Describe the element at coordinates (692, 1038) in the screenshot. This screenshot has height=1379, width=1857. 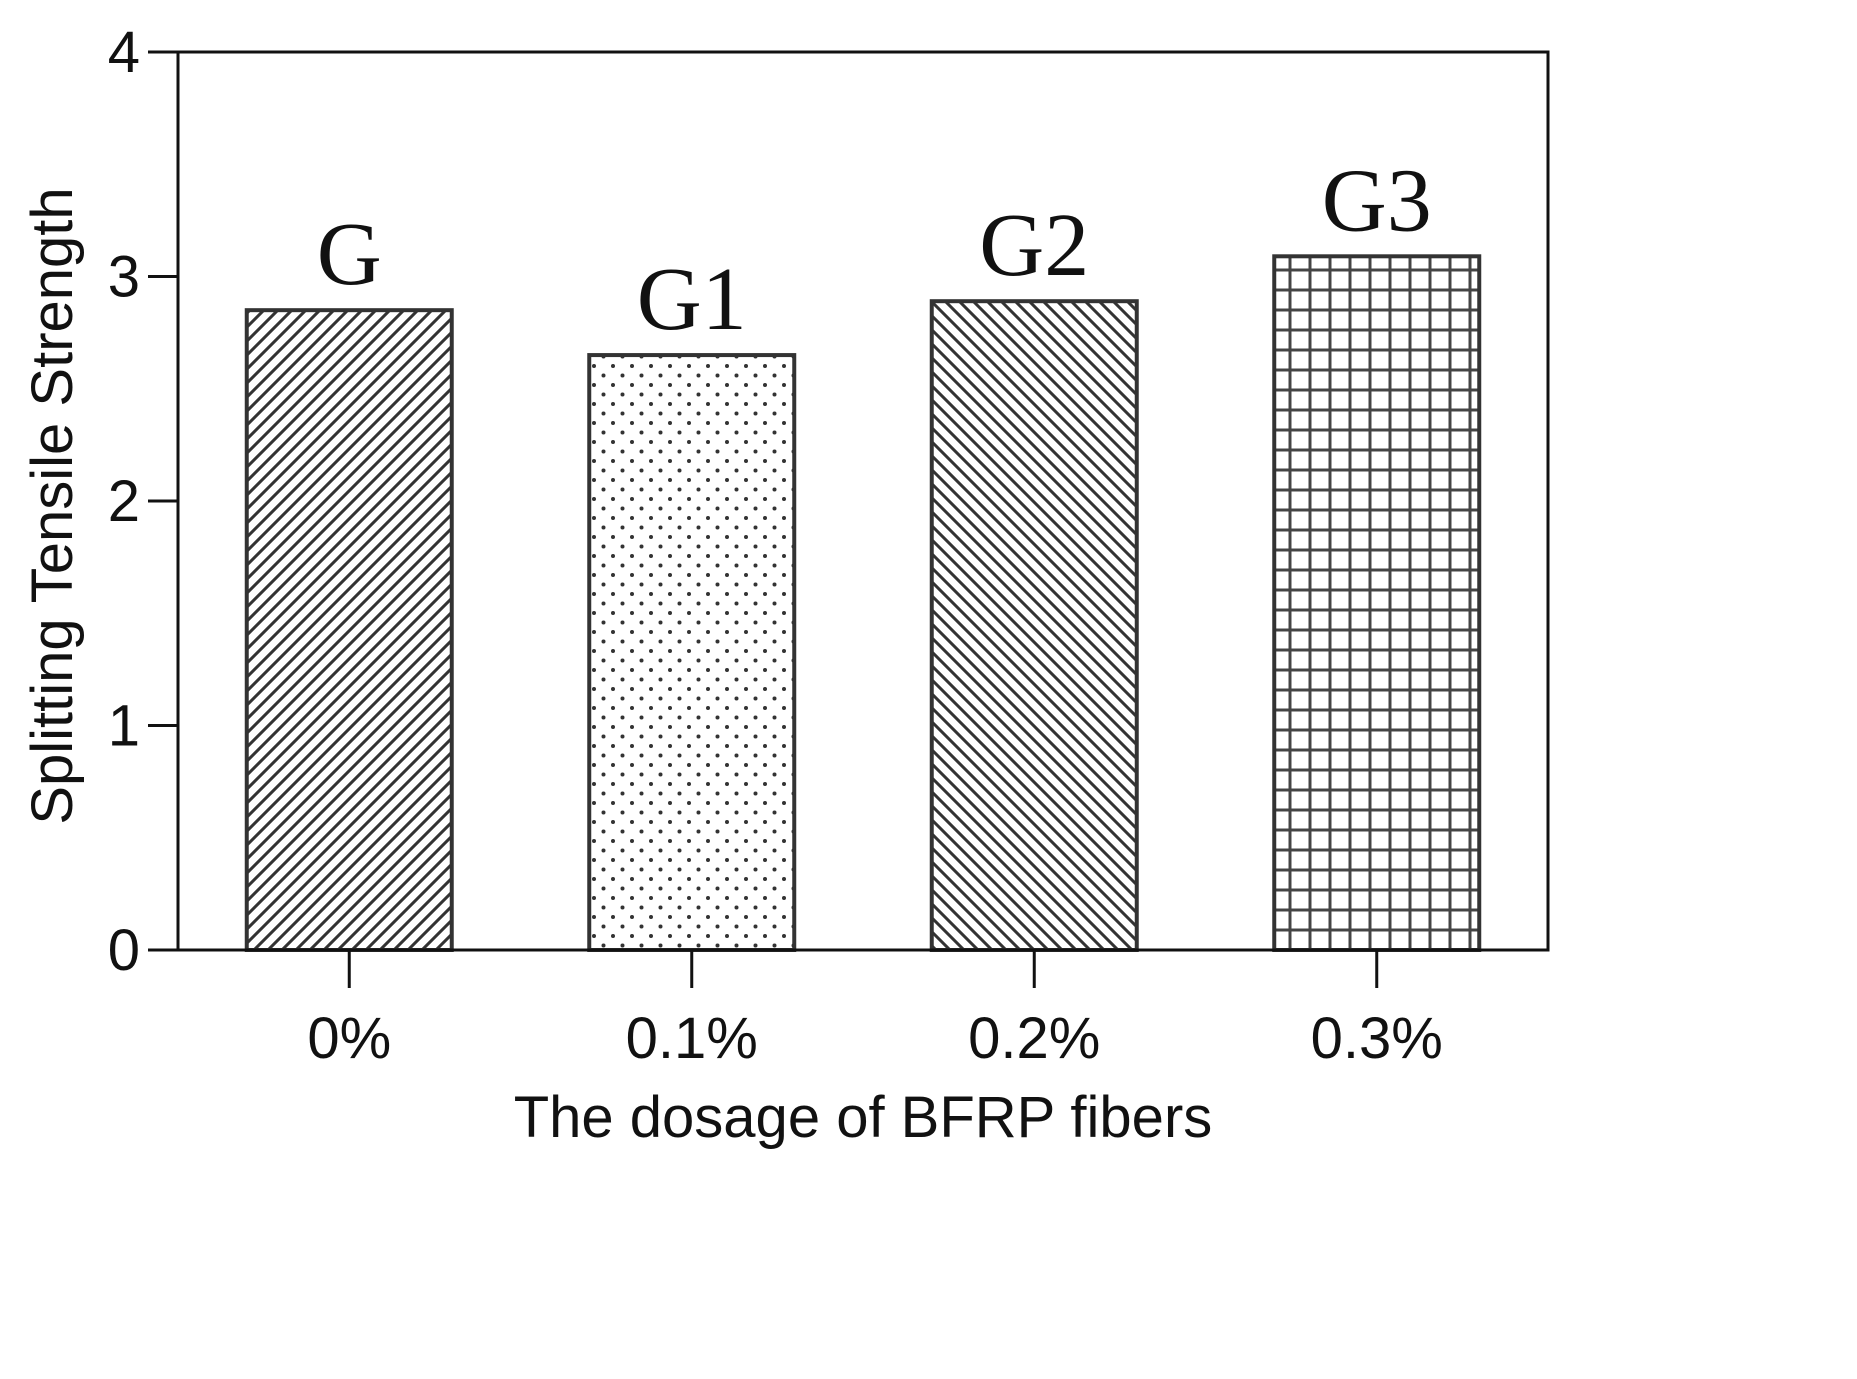
I see `x-tick-label: 0.1%` at that location.